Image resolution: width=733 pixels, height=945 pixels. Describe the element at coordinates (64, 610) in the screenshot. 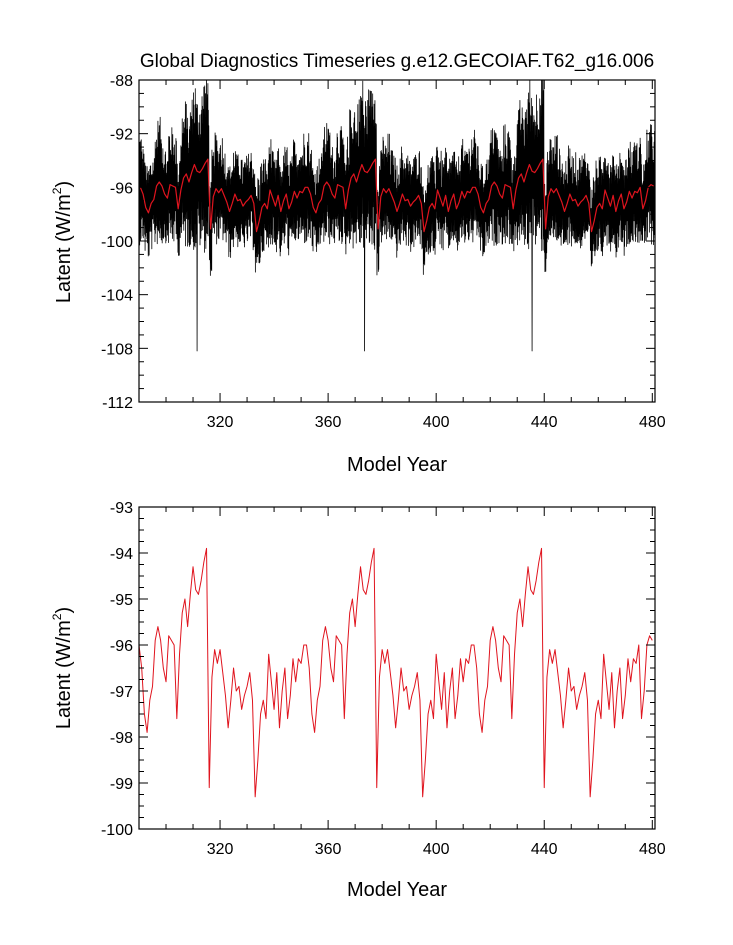

I see `bottom-y-label-close: )` at that location.